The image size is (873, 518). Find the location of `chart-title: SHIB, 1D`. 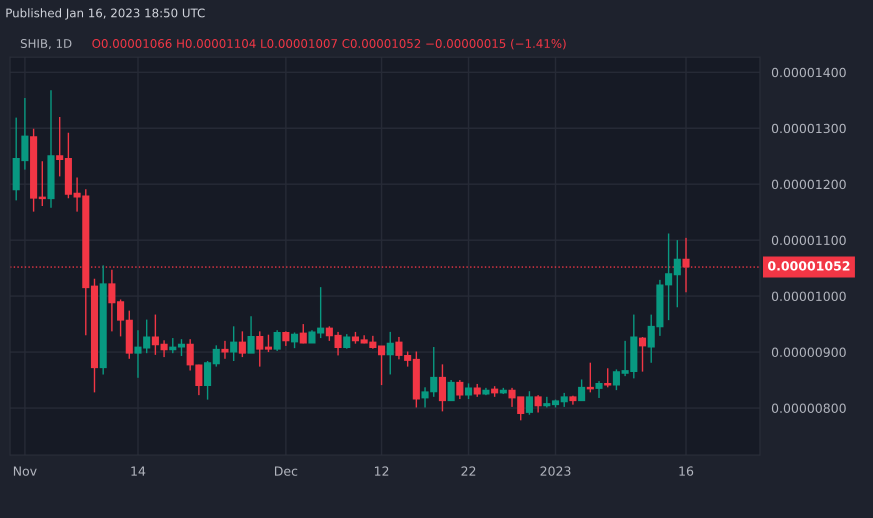

chart-title: SHIB, 1D is located at coordinates (46, 44).